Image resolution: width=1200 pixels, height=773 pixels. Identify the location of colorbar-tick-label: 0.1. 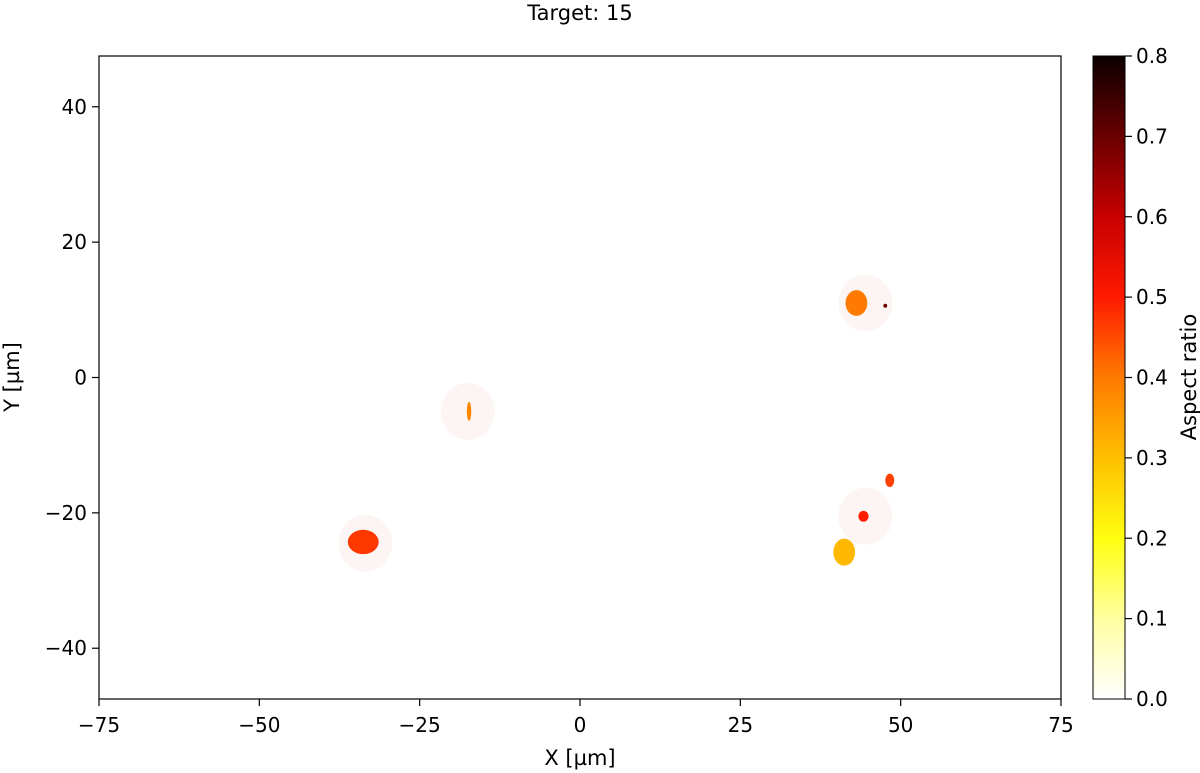
(1152, 619).